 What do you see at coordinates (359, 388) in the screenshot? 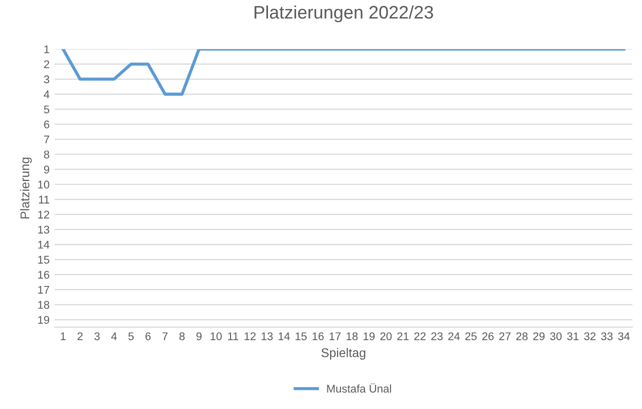
I see `legend-label: Mustafa Ünal` at bounding box center [359, 388].